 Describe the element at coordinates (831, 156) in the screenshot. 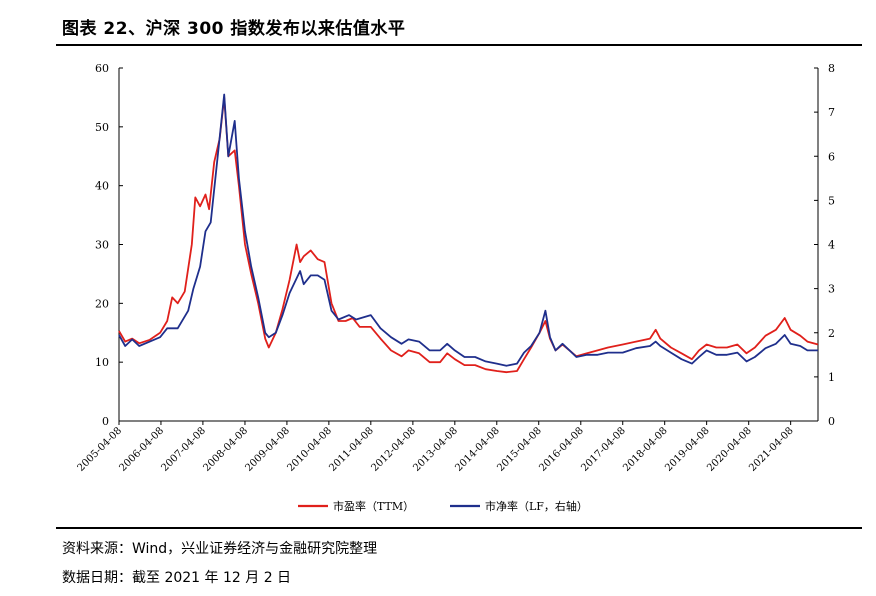

I see `right-y-tick-label: 6` at that location.